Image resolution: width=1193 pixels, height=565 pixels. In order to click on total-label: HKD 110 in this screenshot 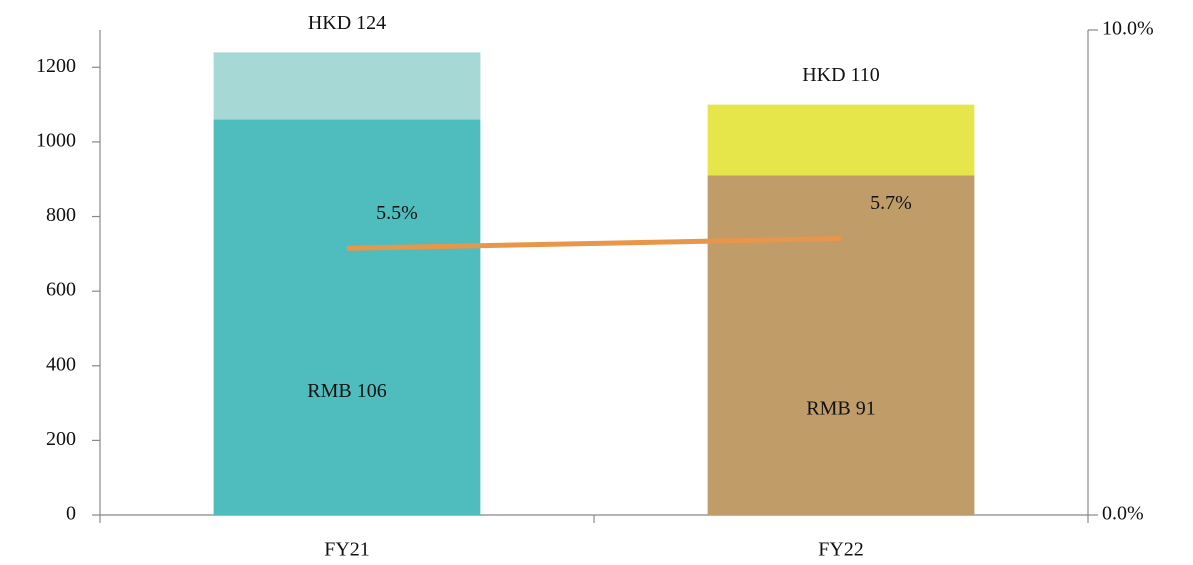, I will do `click(841, 75)`.